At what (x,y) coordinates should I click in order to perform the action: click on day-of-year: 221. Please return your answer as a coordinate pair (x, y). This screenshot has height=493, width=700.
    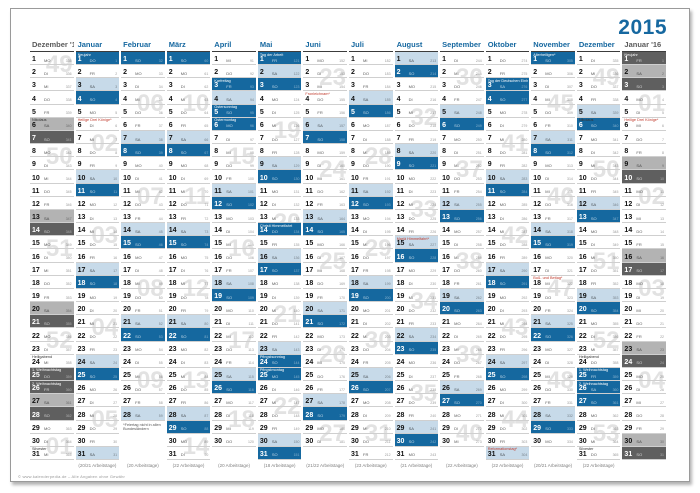
    Looking at the image, I should click on (433, 165).